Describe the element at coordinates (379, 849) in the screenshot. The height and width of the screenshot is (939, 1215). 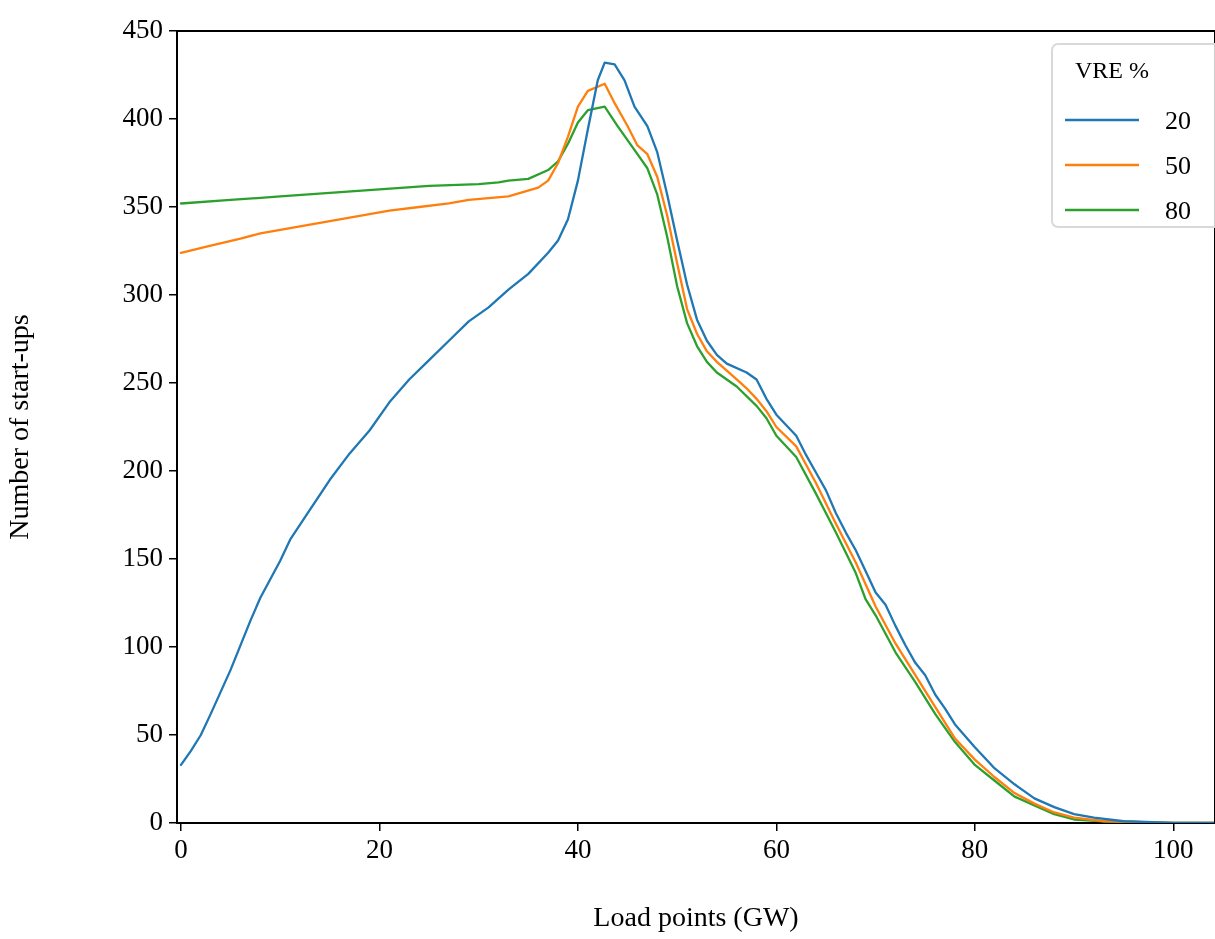
I see `x-tick-label: 20` at that location.